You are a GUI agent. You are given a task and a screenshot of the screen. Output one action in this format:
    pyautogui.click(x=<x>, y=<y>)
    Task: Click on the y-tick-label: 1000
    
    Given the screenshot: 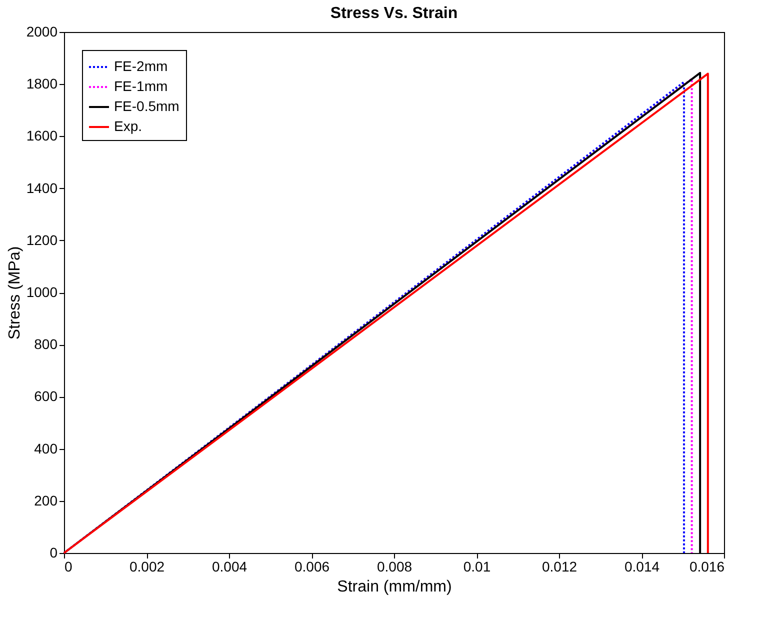 What is the action you would take?
    pyautogui.click(x=42, y=292)
    